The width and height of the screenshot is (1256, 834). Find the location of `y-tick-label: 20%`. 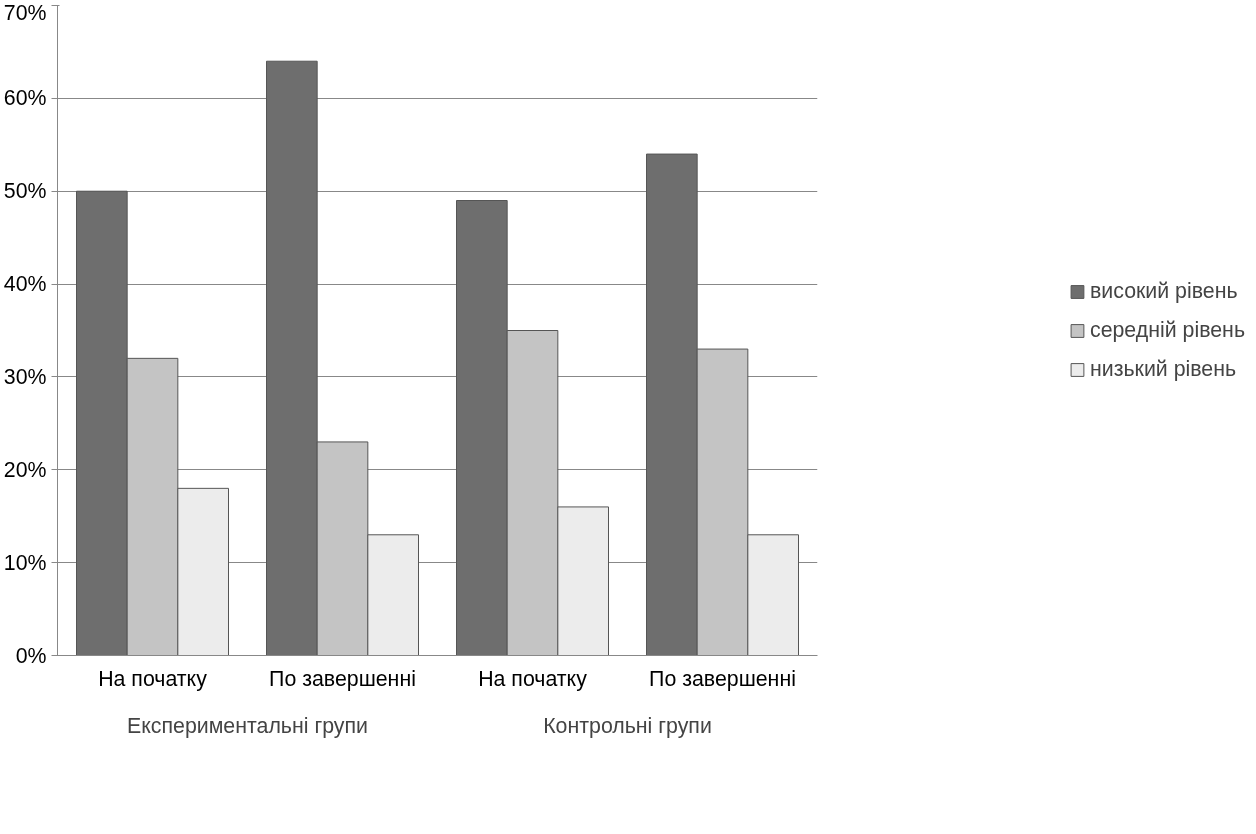

y-tick-label: 20% is located at coordinates (25, 469).